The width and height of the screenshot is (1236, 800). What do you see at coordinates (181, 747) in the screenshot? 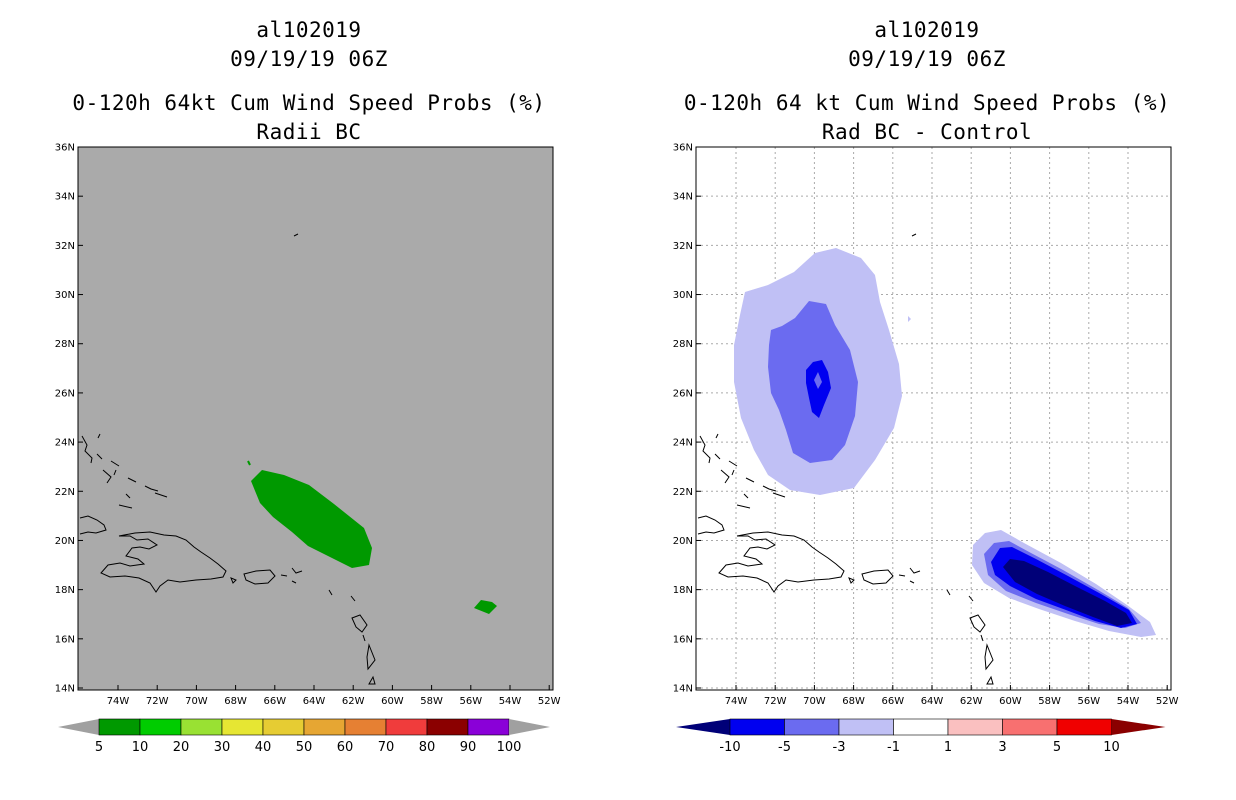
I see `colorbar-label: 20` at bounding box center [181, 747].